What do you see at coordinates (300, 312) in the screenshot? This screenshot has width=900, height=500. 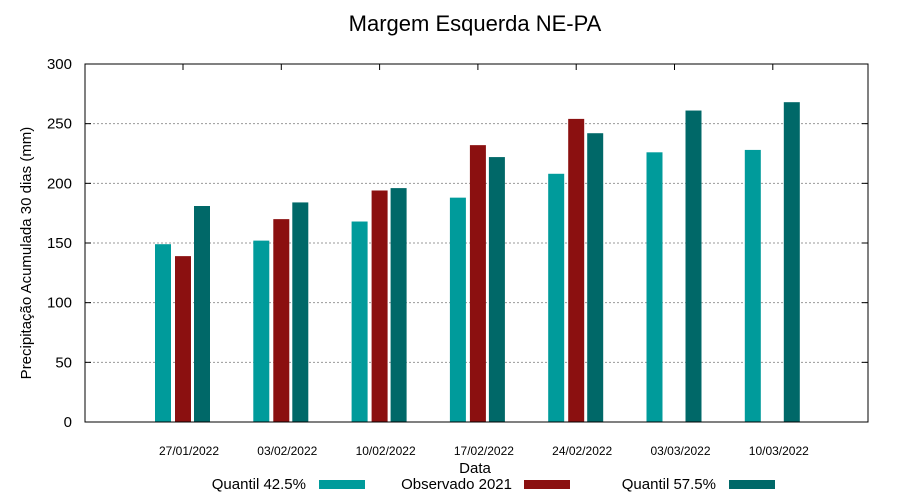 I see `bar-quantil-57-5--1` at bounding box center [300, 312].